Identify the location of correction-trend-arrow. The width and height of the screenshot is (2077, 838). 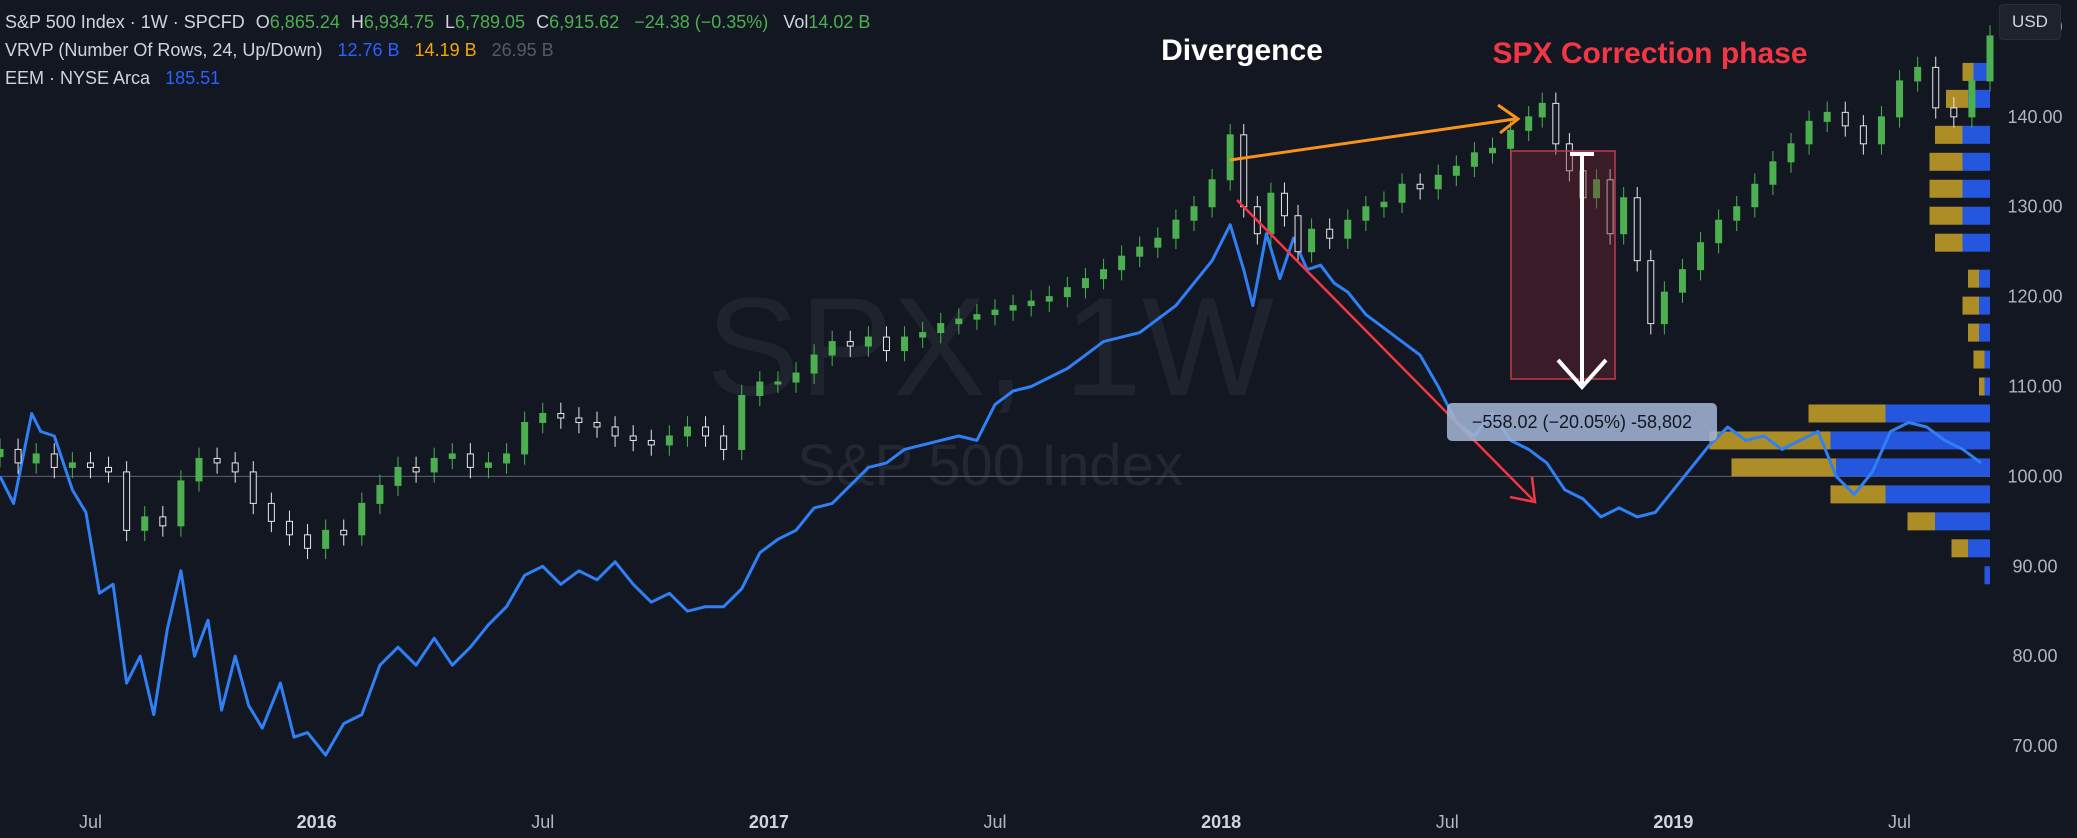
(1385, 350).